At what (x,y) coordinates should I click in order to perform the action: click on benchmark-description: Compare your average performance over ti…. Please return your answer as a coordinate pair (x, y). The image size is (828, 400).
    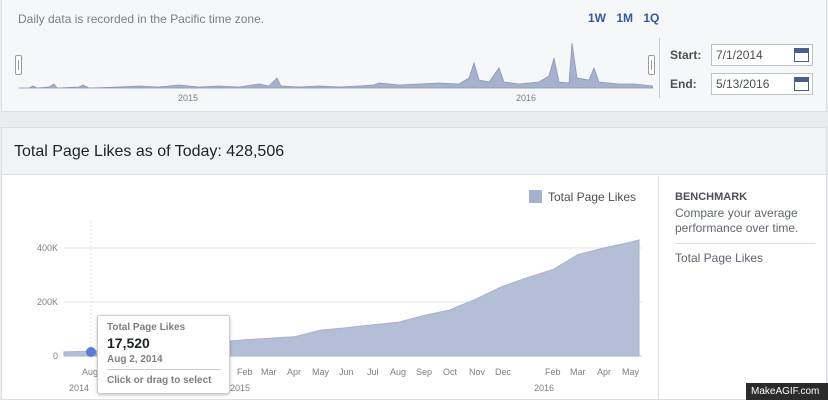
    Looking at the image, I should click on (737, 220).